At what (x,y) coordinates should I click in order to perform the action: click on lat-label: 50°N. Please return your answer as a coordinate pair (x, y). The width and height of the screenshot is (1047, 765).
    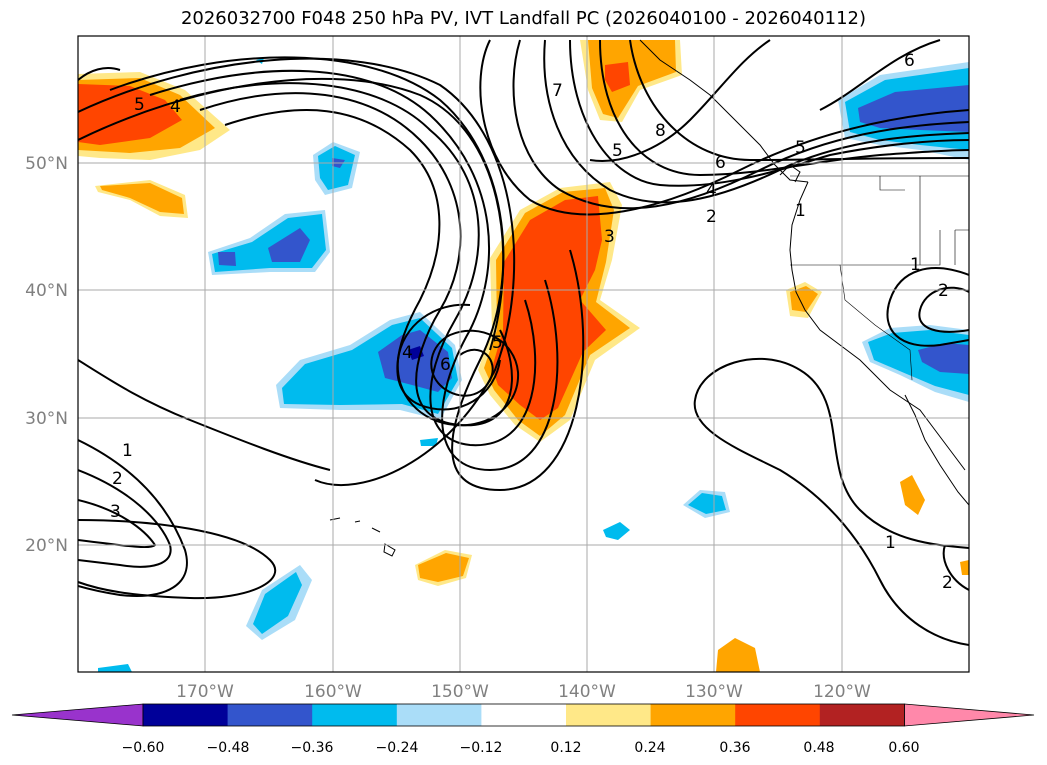
    Looking at the image, I should click on (46, 164).